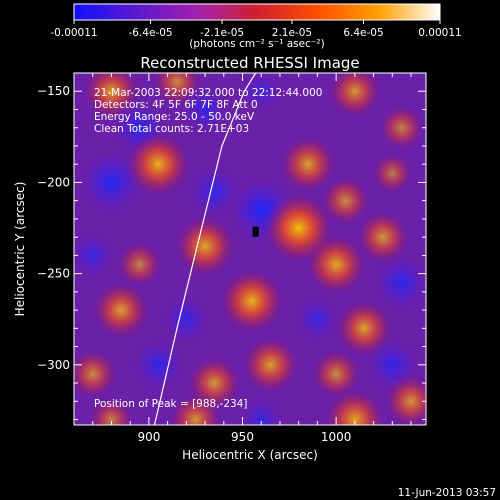 This screenshot has width=500, height=500. I want to click on solar-limb-curve, so click(205, 249).